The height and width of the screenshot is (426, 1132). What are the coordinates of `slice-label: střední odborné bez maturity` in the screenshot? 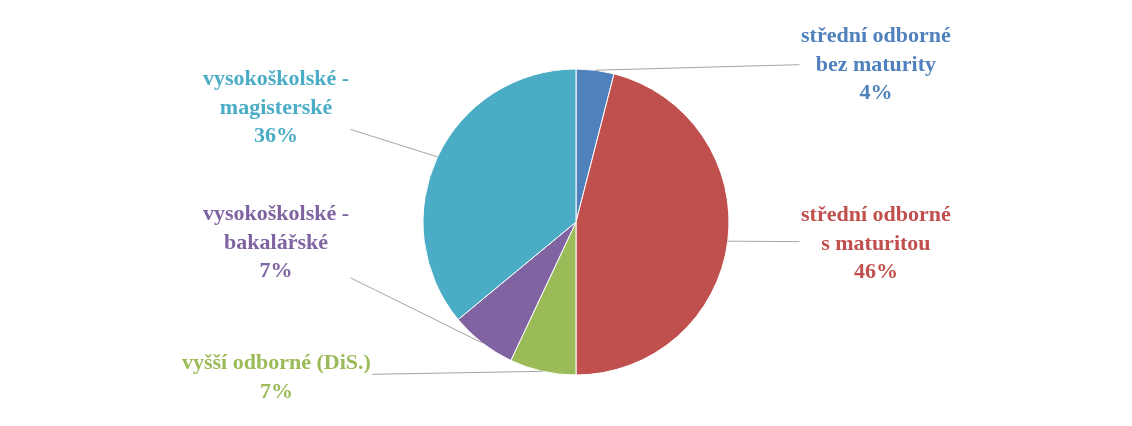 It's located at (876, 49).